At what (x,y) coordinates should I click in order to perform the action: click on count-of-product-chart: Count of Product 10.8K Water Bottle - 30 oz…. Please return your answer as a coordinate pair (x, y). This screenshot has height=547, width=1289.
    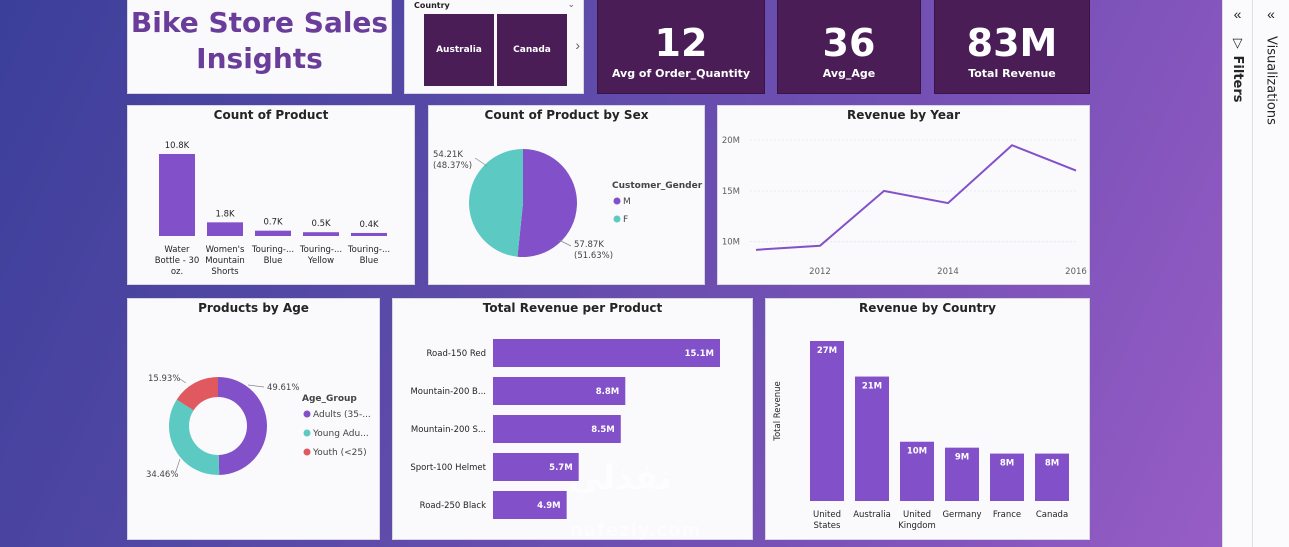
    Looking at the image, I should click on (271, 195).